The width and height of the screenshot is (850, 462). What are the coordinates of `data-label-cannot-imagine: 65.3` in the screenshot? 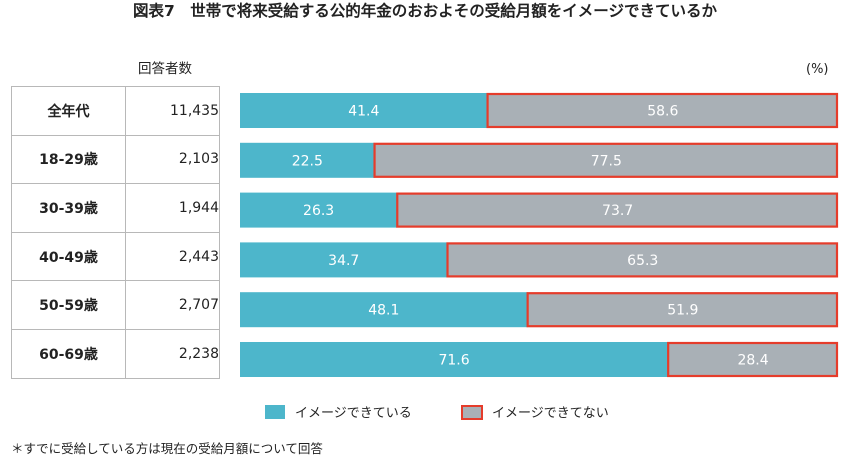 It's located at (642, 261).